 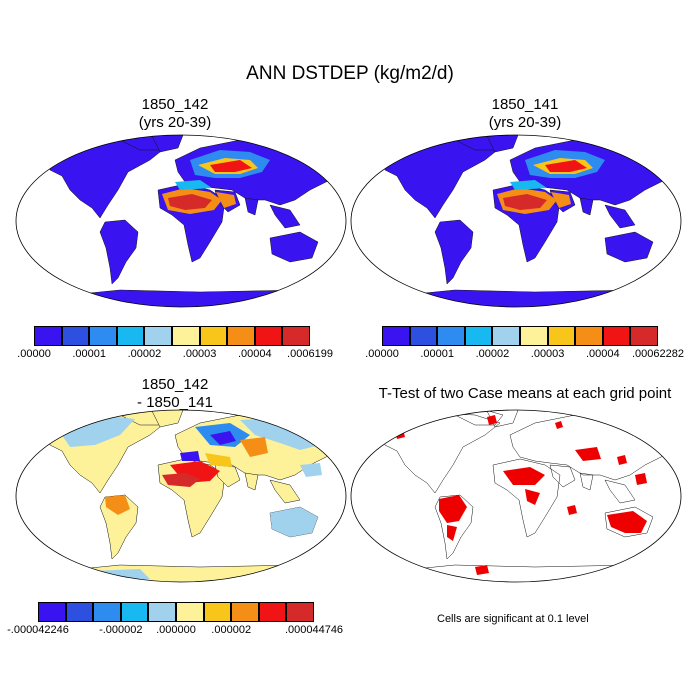 What do you see at coordinates (524, 355) in the screenshot?
I see `colorbar-case2-labels: .00000 .00001 .00002 .00003 .00004 .00062282` at bounding box center [524, 355].